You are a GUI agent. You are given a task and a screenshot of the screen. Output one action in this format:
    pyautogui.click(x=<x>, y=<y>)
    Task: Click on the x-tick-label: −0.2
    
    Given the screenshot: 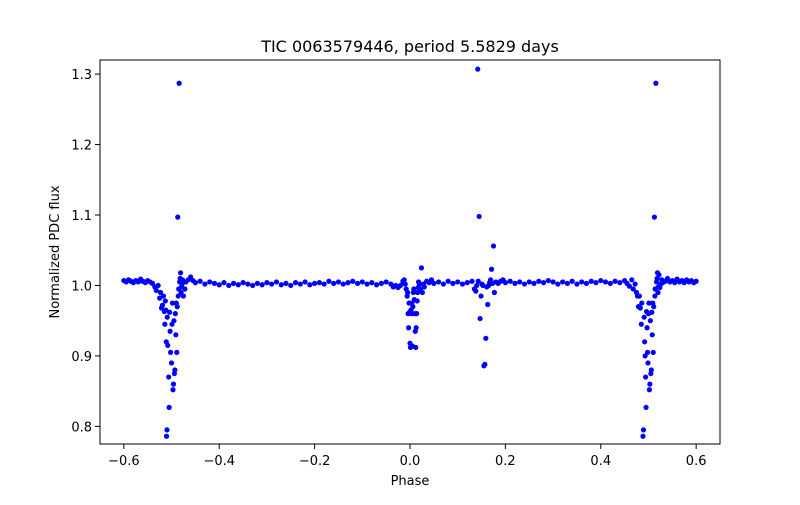 What is the action you would take?
    pyautogui.click(x=315, y=461)
    